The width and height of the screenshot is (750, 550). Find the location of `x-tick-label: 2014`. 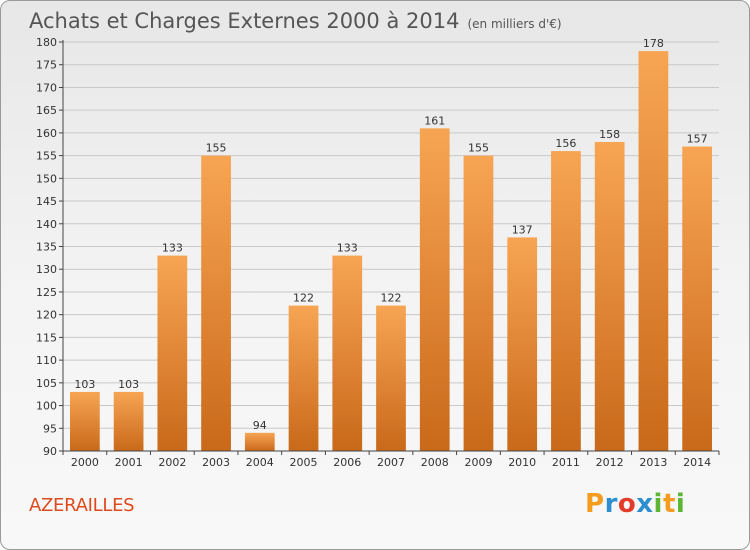

x-tick-label: 2014 is located at coordinates (697, 462).